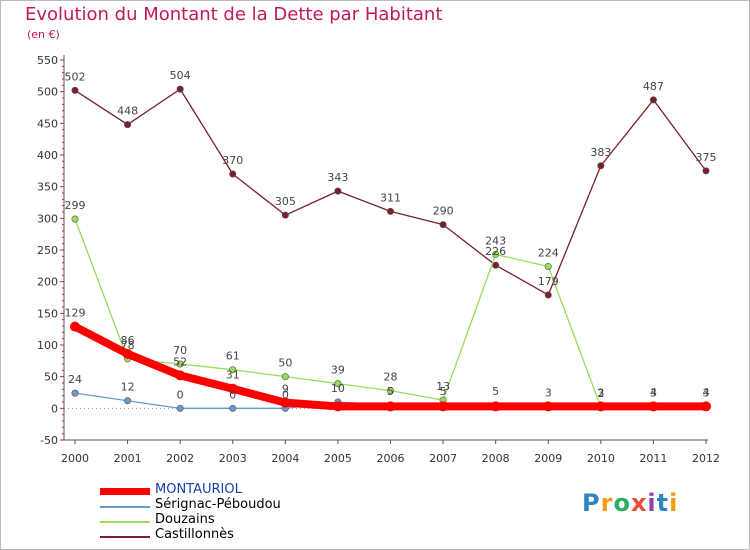 The width and height of the screenshot is (750, 550). What do you see at coordinates (443, 458) in the screenshot?
I see `x-tick-label: 2007` at bounding box center [443, 458].